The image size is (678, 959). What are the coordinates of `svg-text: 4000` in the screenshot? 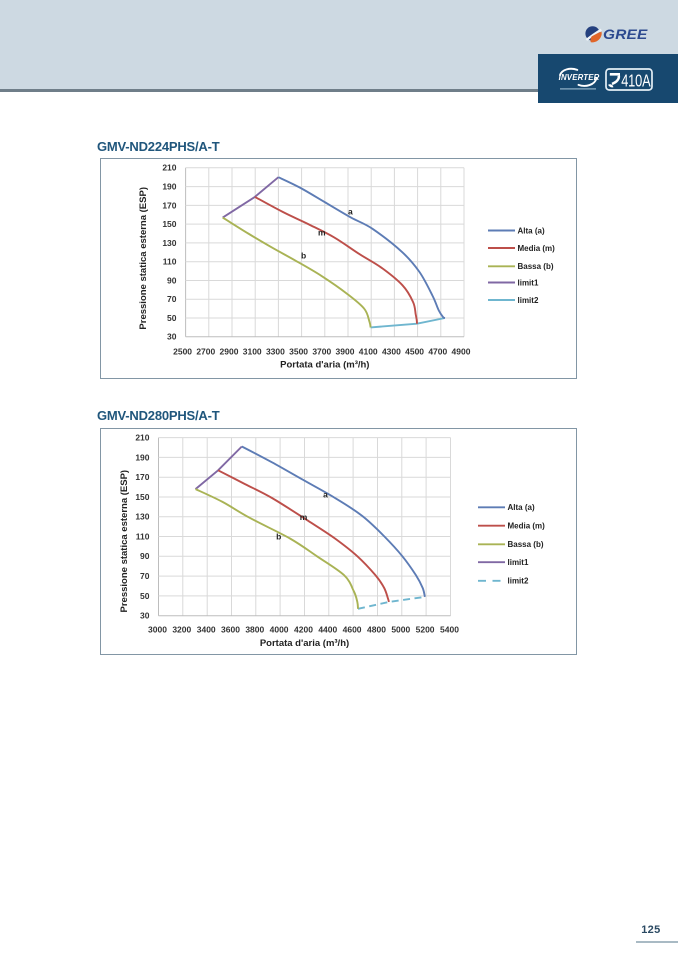 It's located at (279, 629).